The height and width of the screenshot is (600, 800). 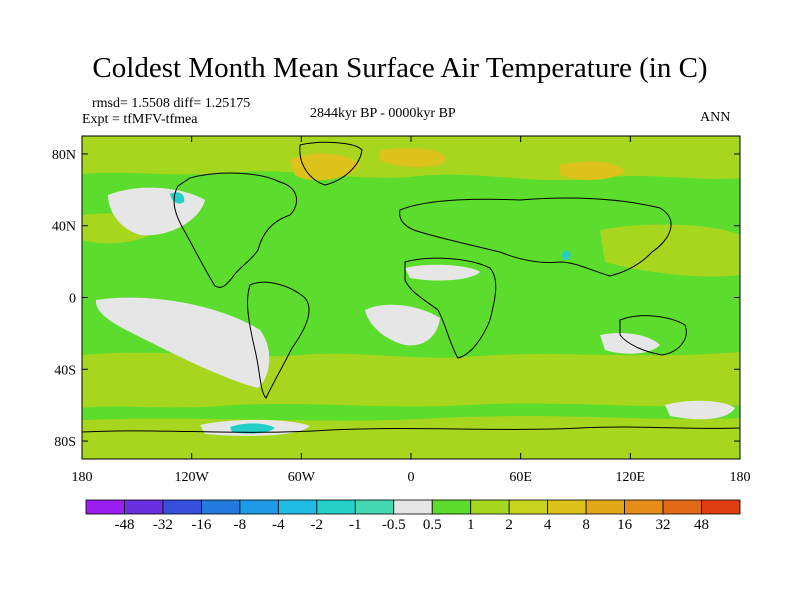 What do you see at coordinates (65, 370) in the screenshot?
I see `lat-tick-label: 40S` at bounding box center [65, 370].